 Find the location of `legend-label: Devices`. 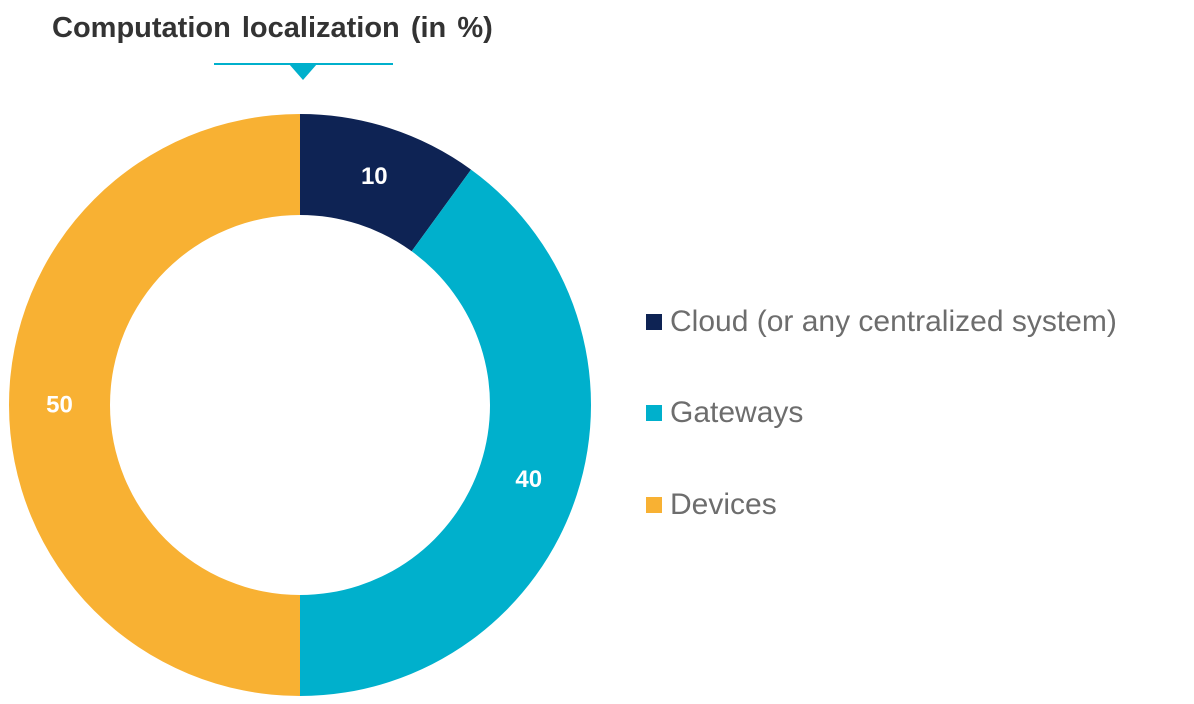

legend-label: Devices is located at coordinates (723, 504).